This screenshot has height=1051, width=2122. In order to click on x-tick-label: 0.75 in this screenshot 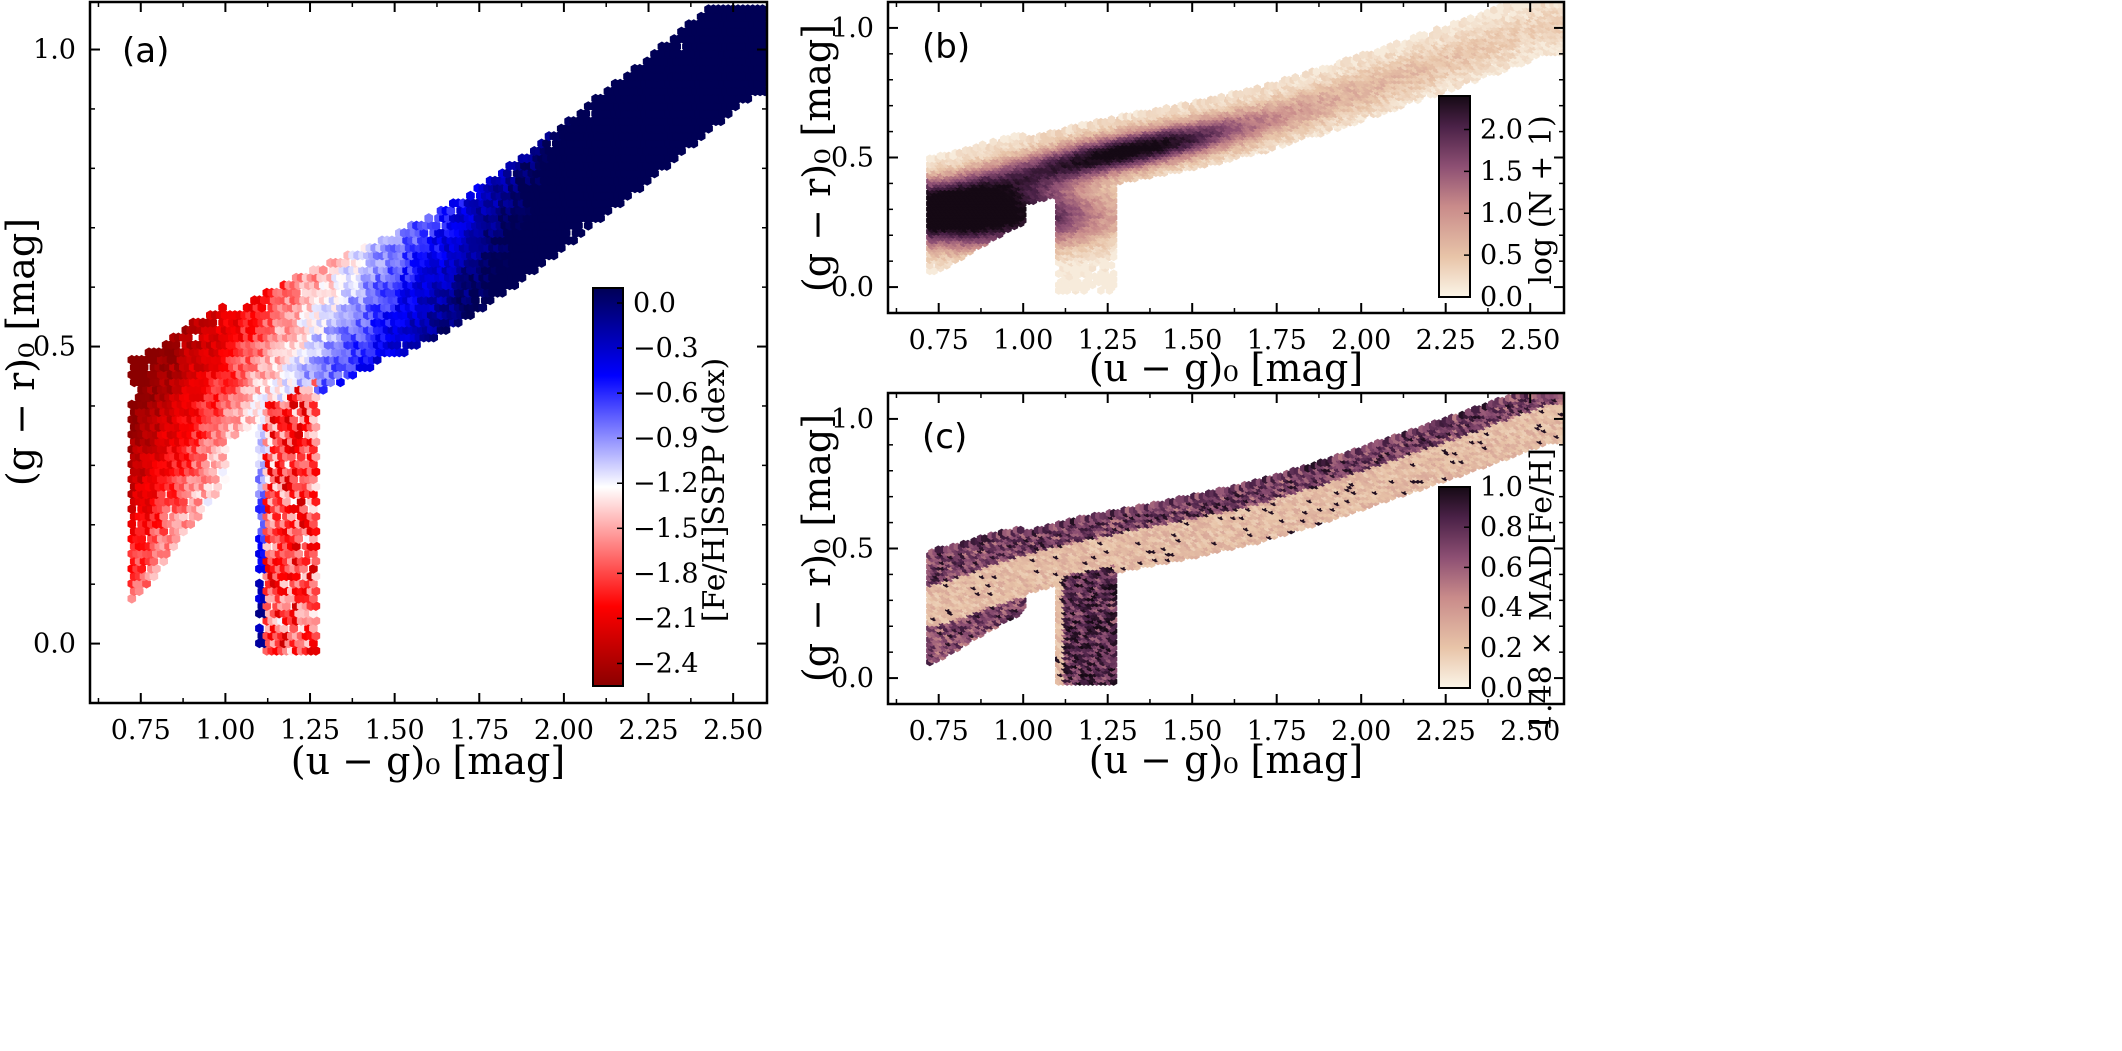, I will do `click(141, 730)`.